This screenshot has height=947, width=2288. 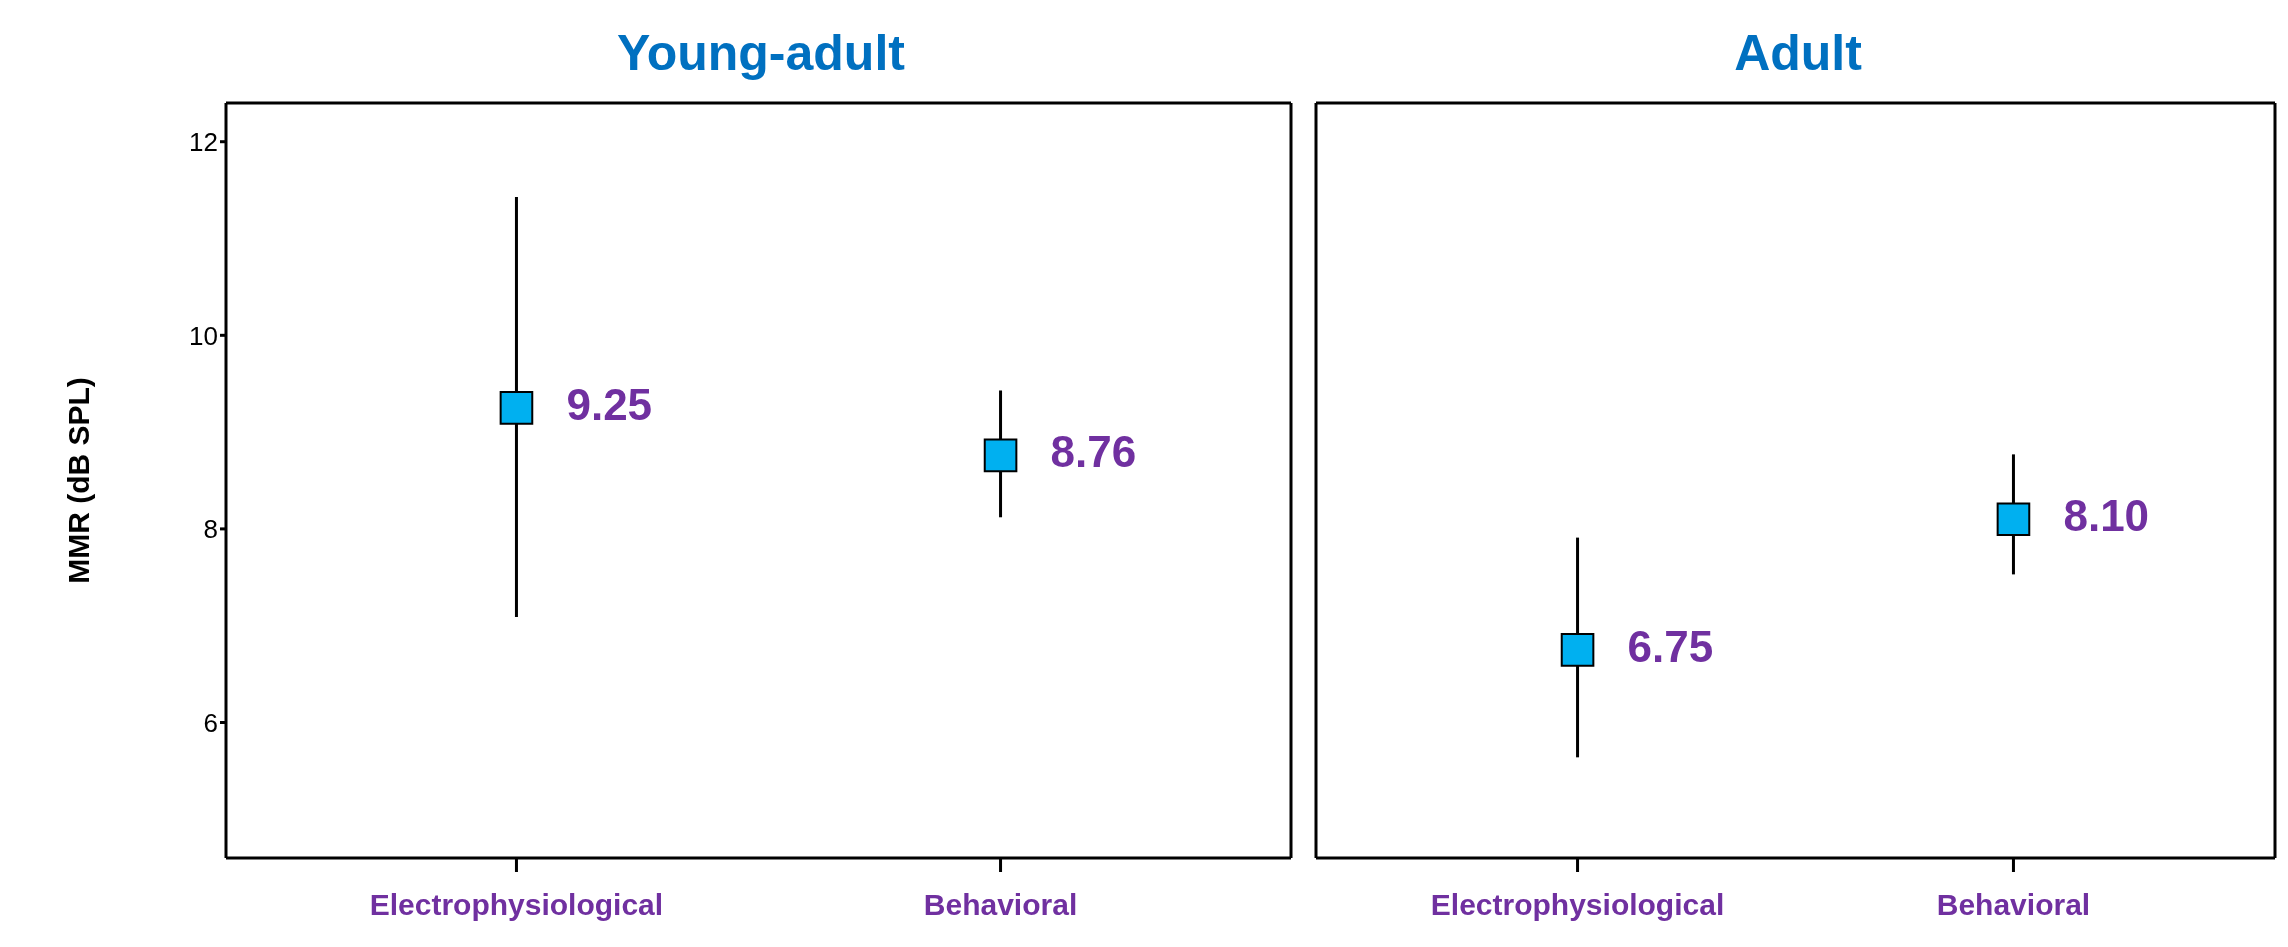 What do you see at coordinates (210, 529) in the screenshot?
I see `y-tick-label: 8` at bounding box center [210, 529].